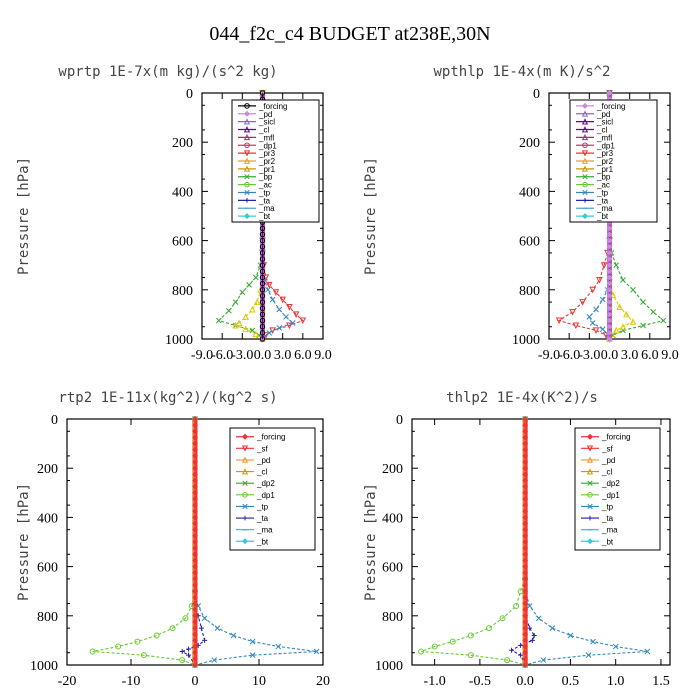 This screenshot has height=700, width=700. What do you see at coordinates (605, 161) in the screenshot?
I see `legend-label: _pr2` at bounding box center [605, 161].